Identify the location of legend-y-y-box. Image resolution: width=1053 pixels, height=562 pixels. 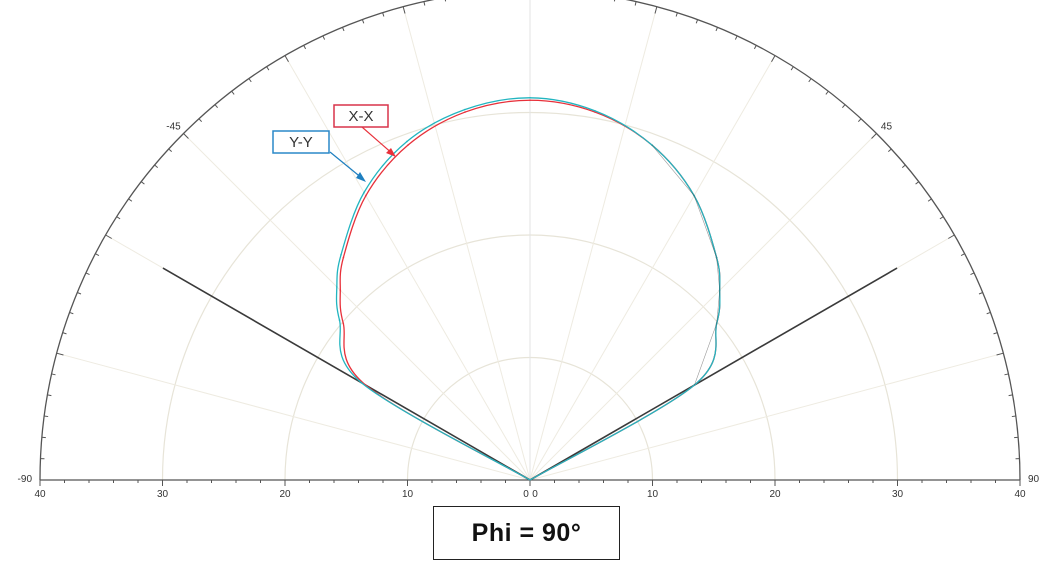
(301, 142).